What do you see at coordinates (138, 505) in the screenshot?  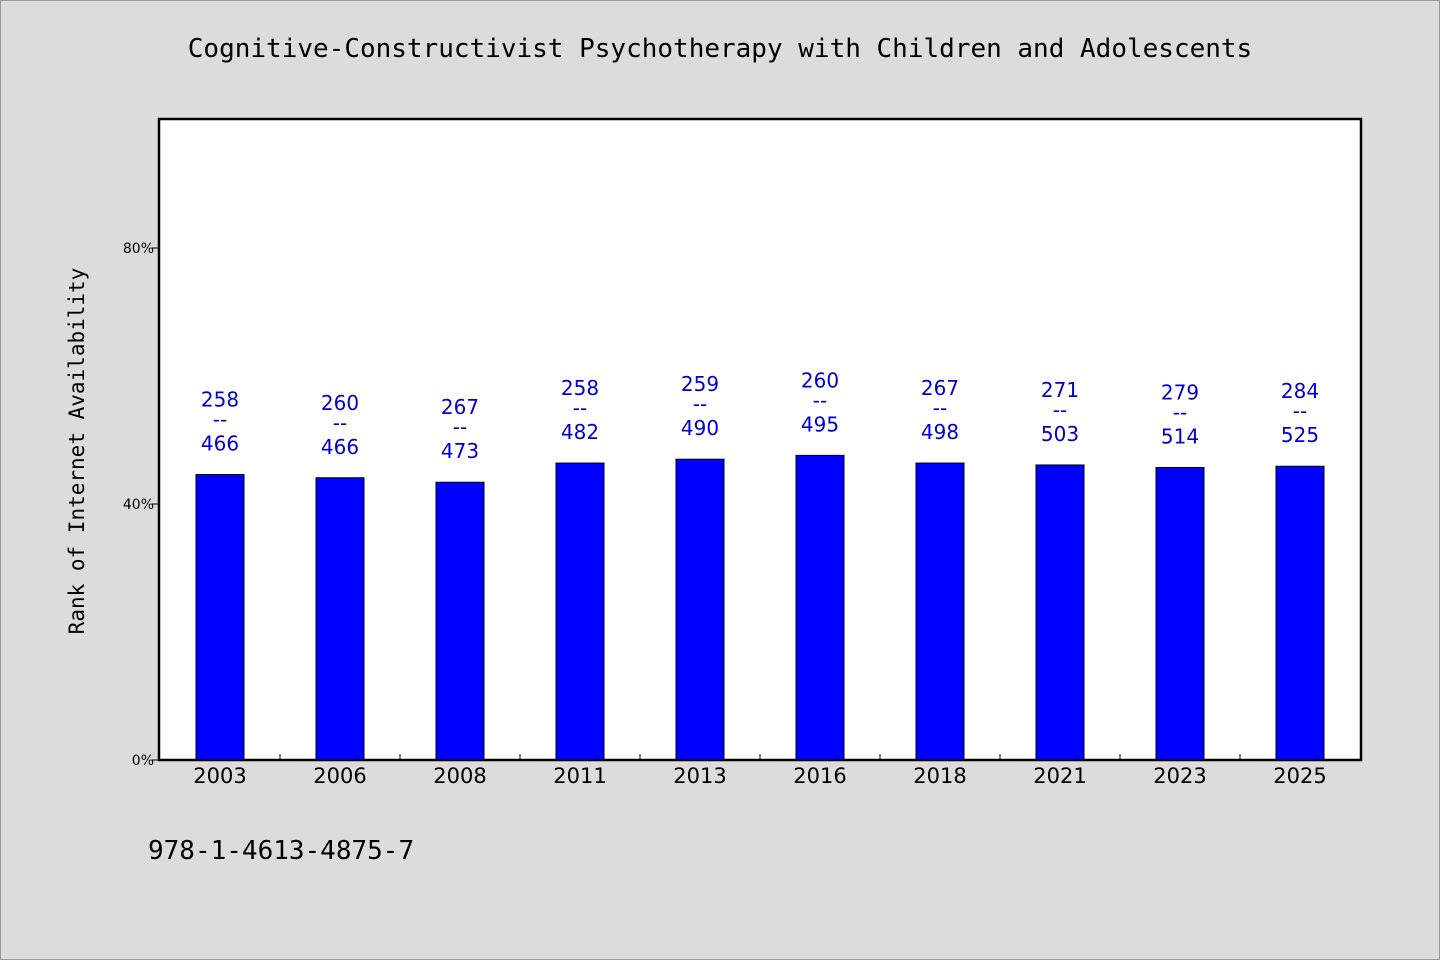 I see `y-tick-label: 40%` at bounding box center [138, 505].